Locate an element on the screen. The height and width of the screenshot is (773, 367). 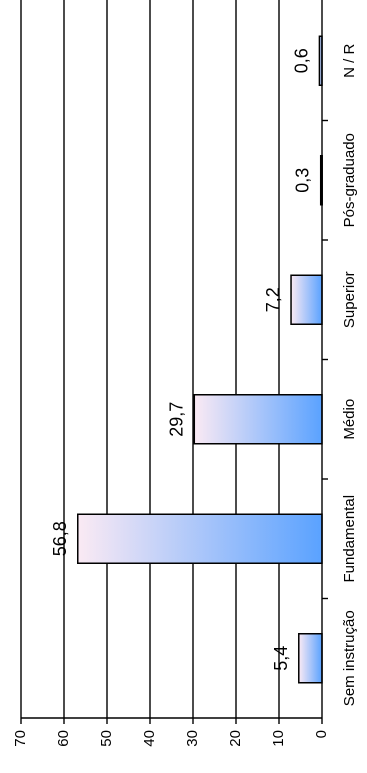
value-tick-label: 30 is located at coordinates (192, 738).